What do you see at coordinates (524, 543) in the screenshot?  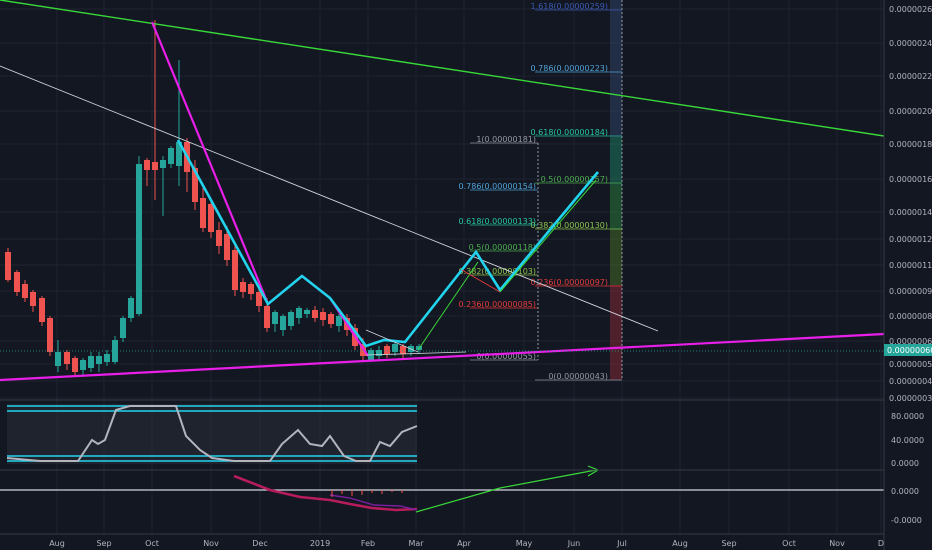 I see `time-tick-label: May` at bounding box center [524, 543].